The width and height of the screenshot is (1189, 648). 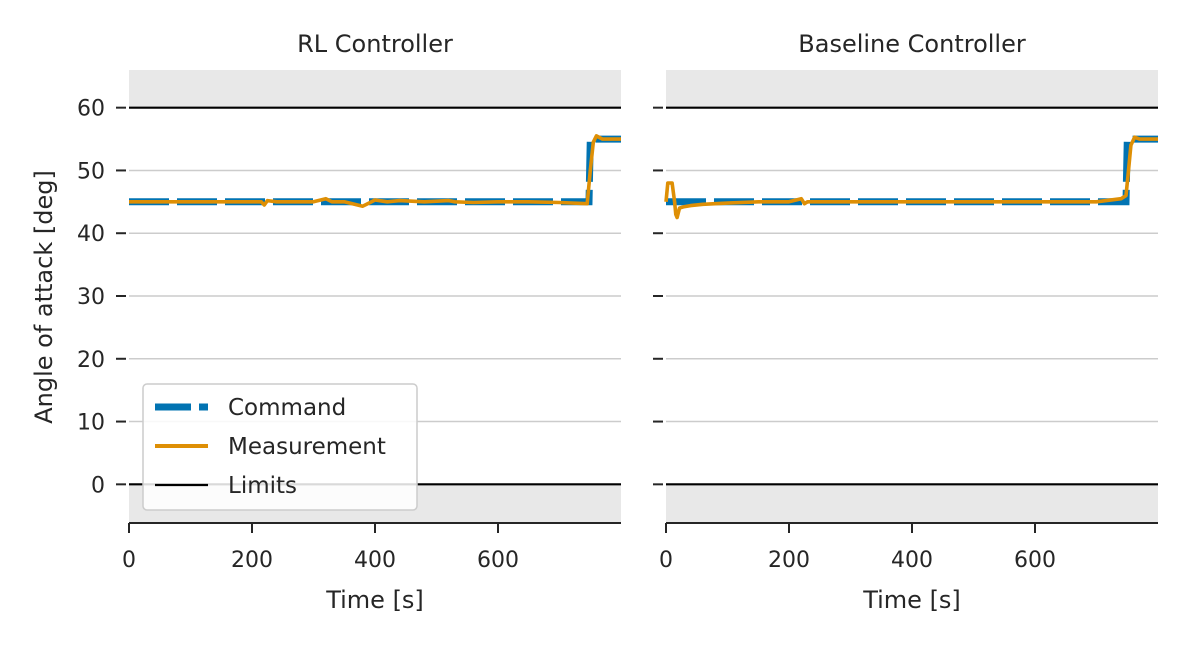 What do you see at coordinates (91, 171) in the screenshot?
I see `y-tick-label: 50` at bounding box center [91, 171].